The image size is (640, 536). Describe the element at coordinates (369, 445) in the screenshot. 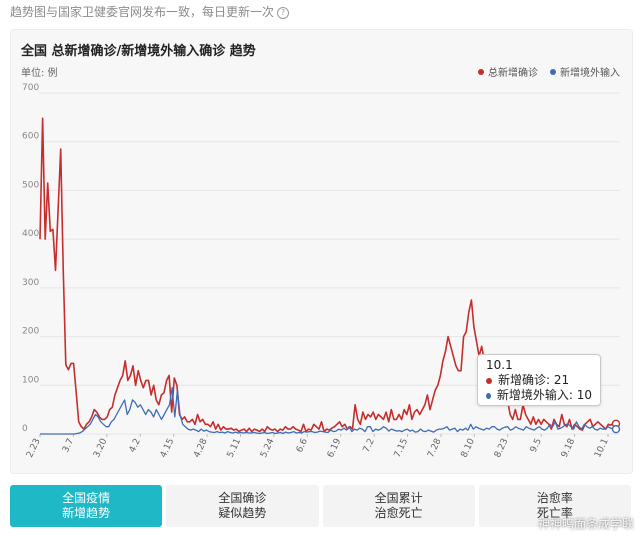

I see `x-tick-label: 7.2` at that location.